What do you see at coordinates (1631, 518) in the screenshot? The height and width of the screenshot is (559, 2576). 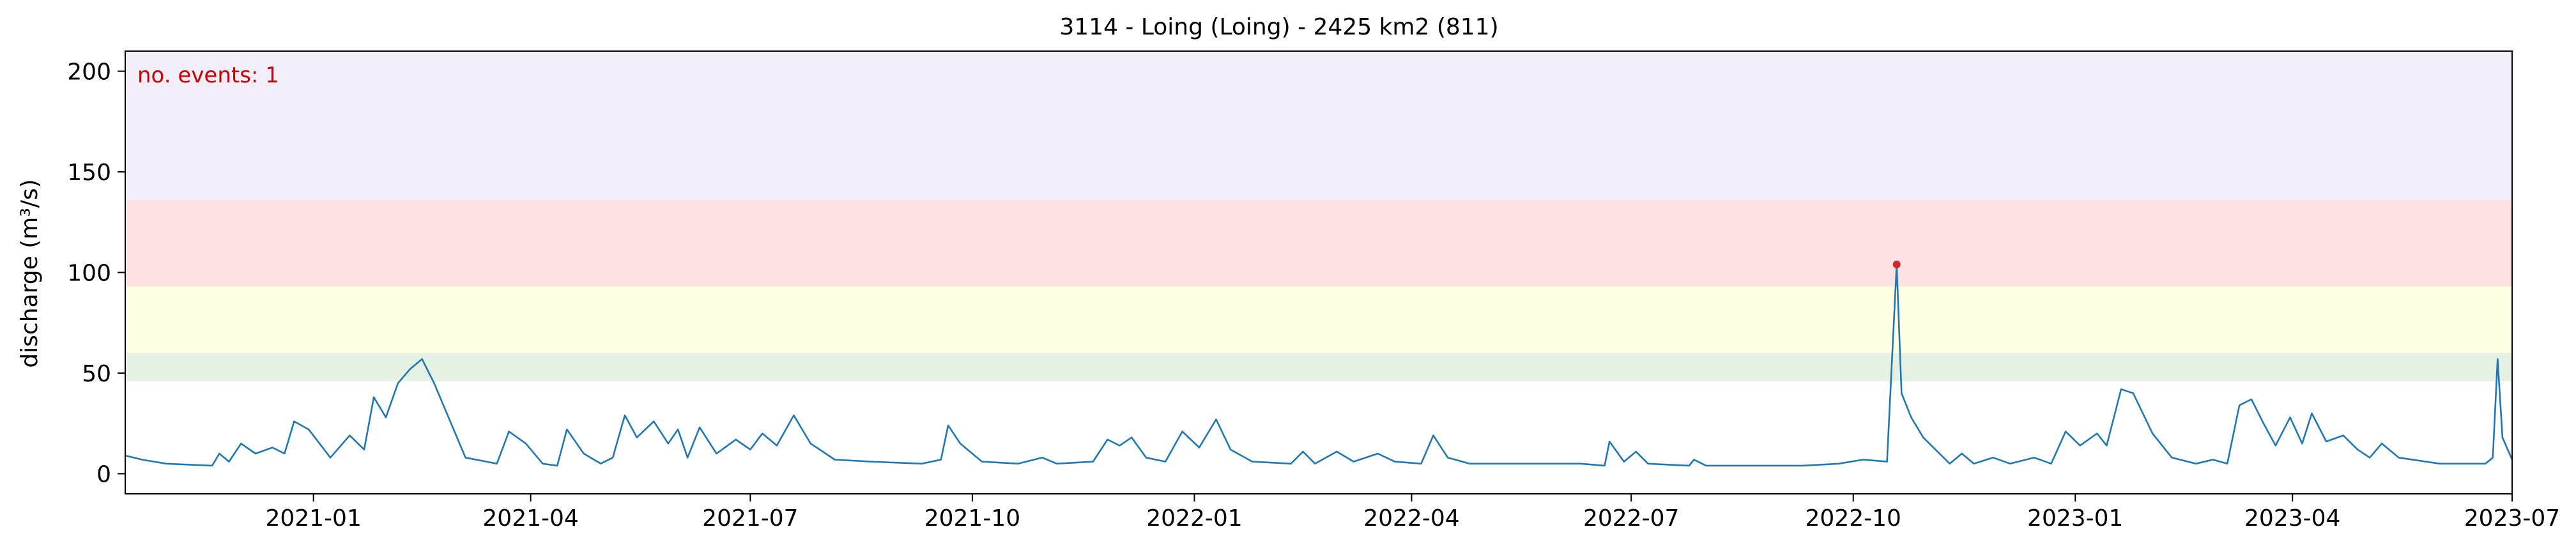 I see `x-tick-label: 2022-07` at bounding box center [1631, 518].